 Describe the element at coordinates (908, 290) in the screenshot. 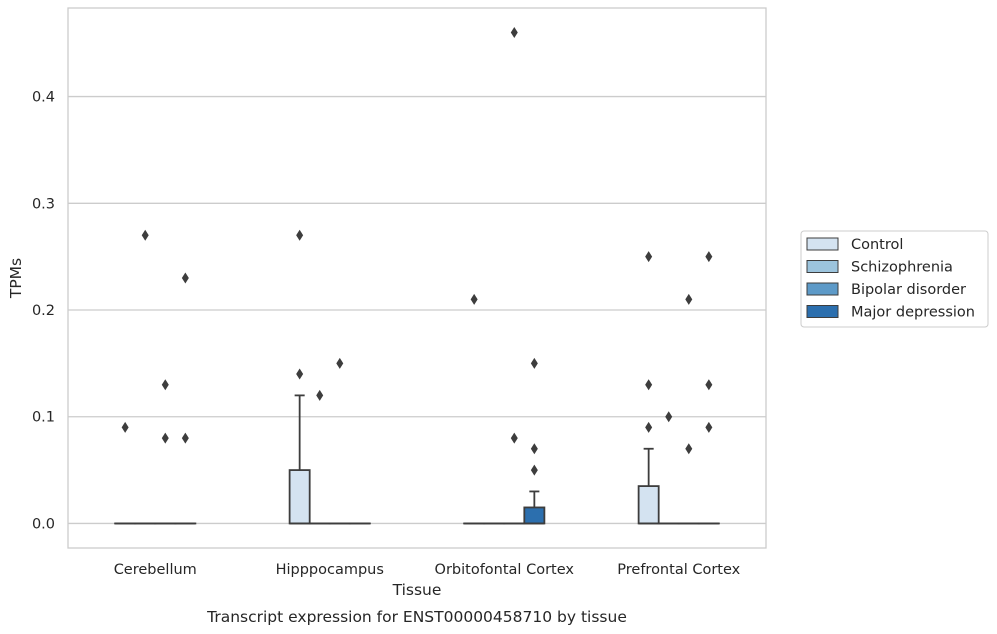

I see `legend-label: Bipolar disorder` at that location.